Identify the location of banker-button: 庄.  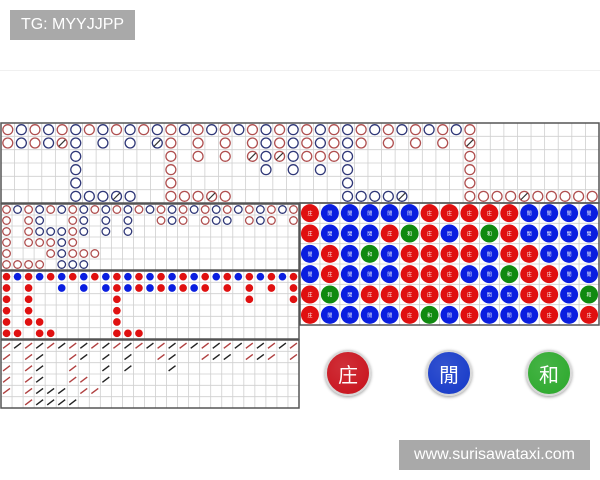
(348, 373).